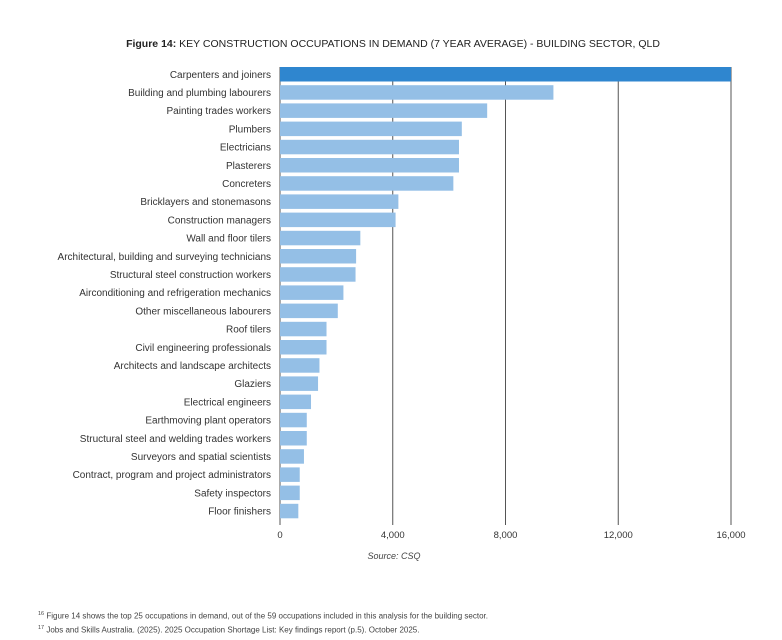  I want to click on category-label: Structural steel construction workers, so click(190, 275).